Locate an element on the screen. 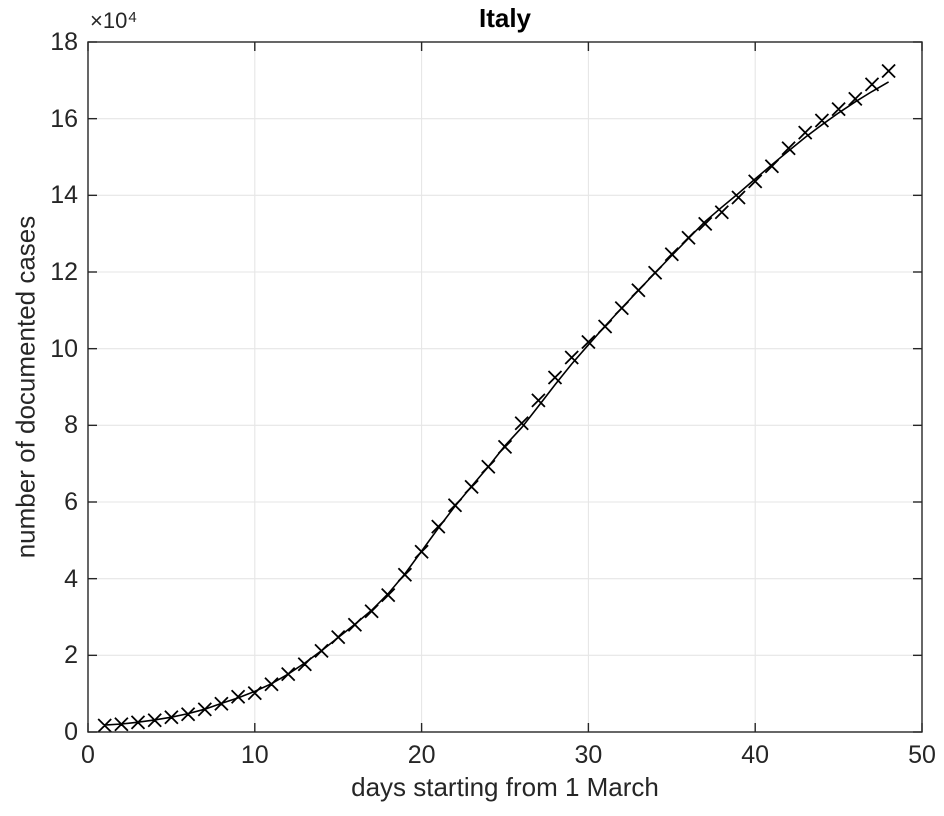 This screenshot has height=816, width=944. y-tick-label: 6 is located at coordinates (71, 502).